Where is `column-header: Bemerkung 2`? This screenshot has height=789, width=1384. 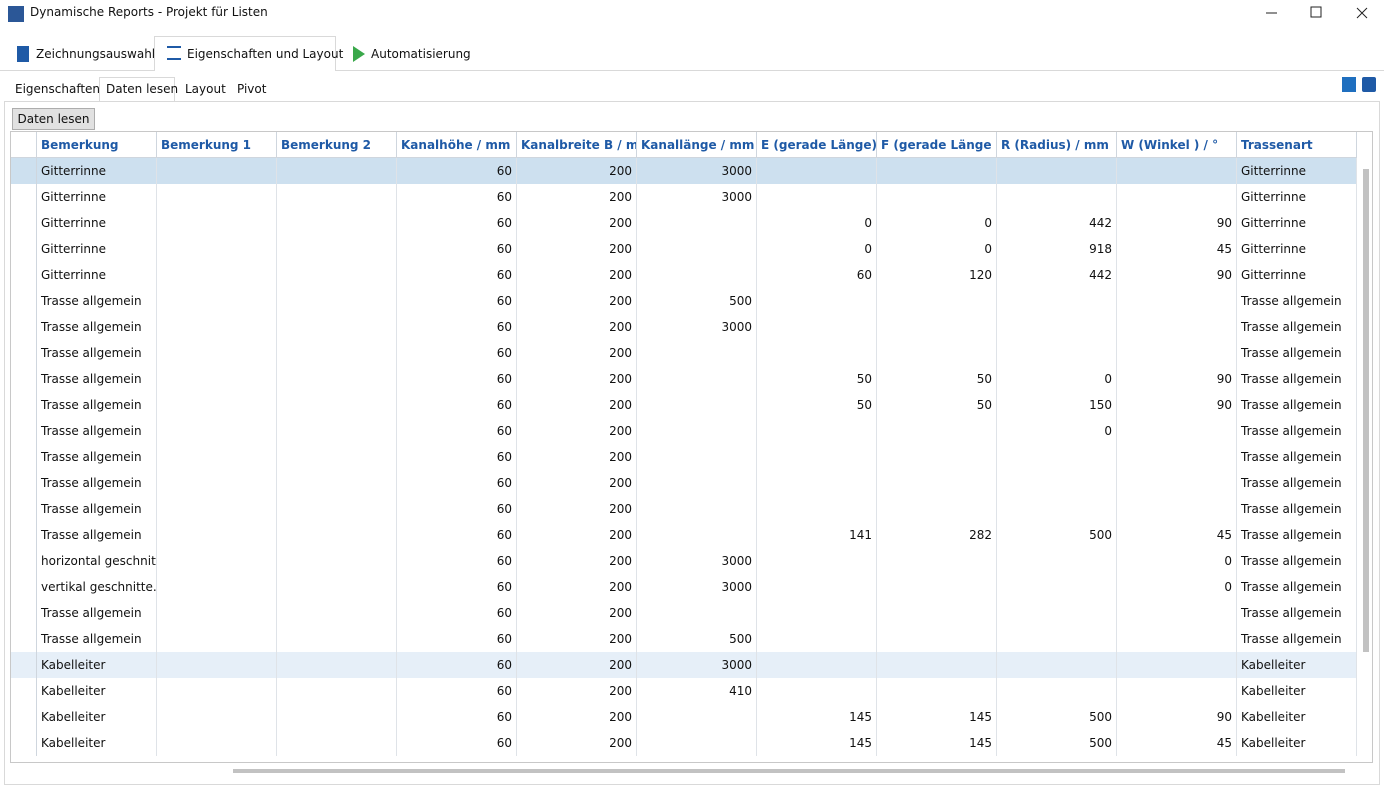
column-header: Bemerkung 2 is located at coordinates (337, 145).